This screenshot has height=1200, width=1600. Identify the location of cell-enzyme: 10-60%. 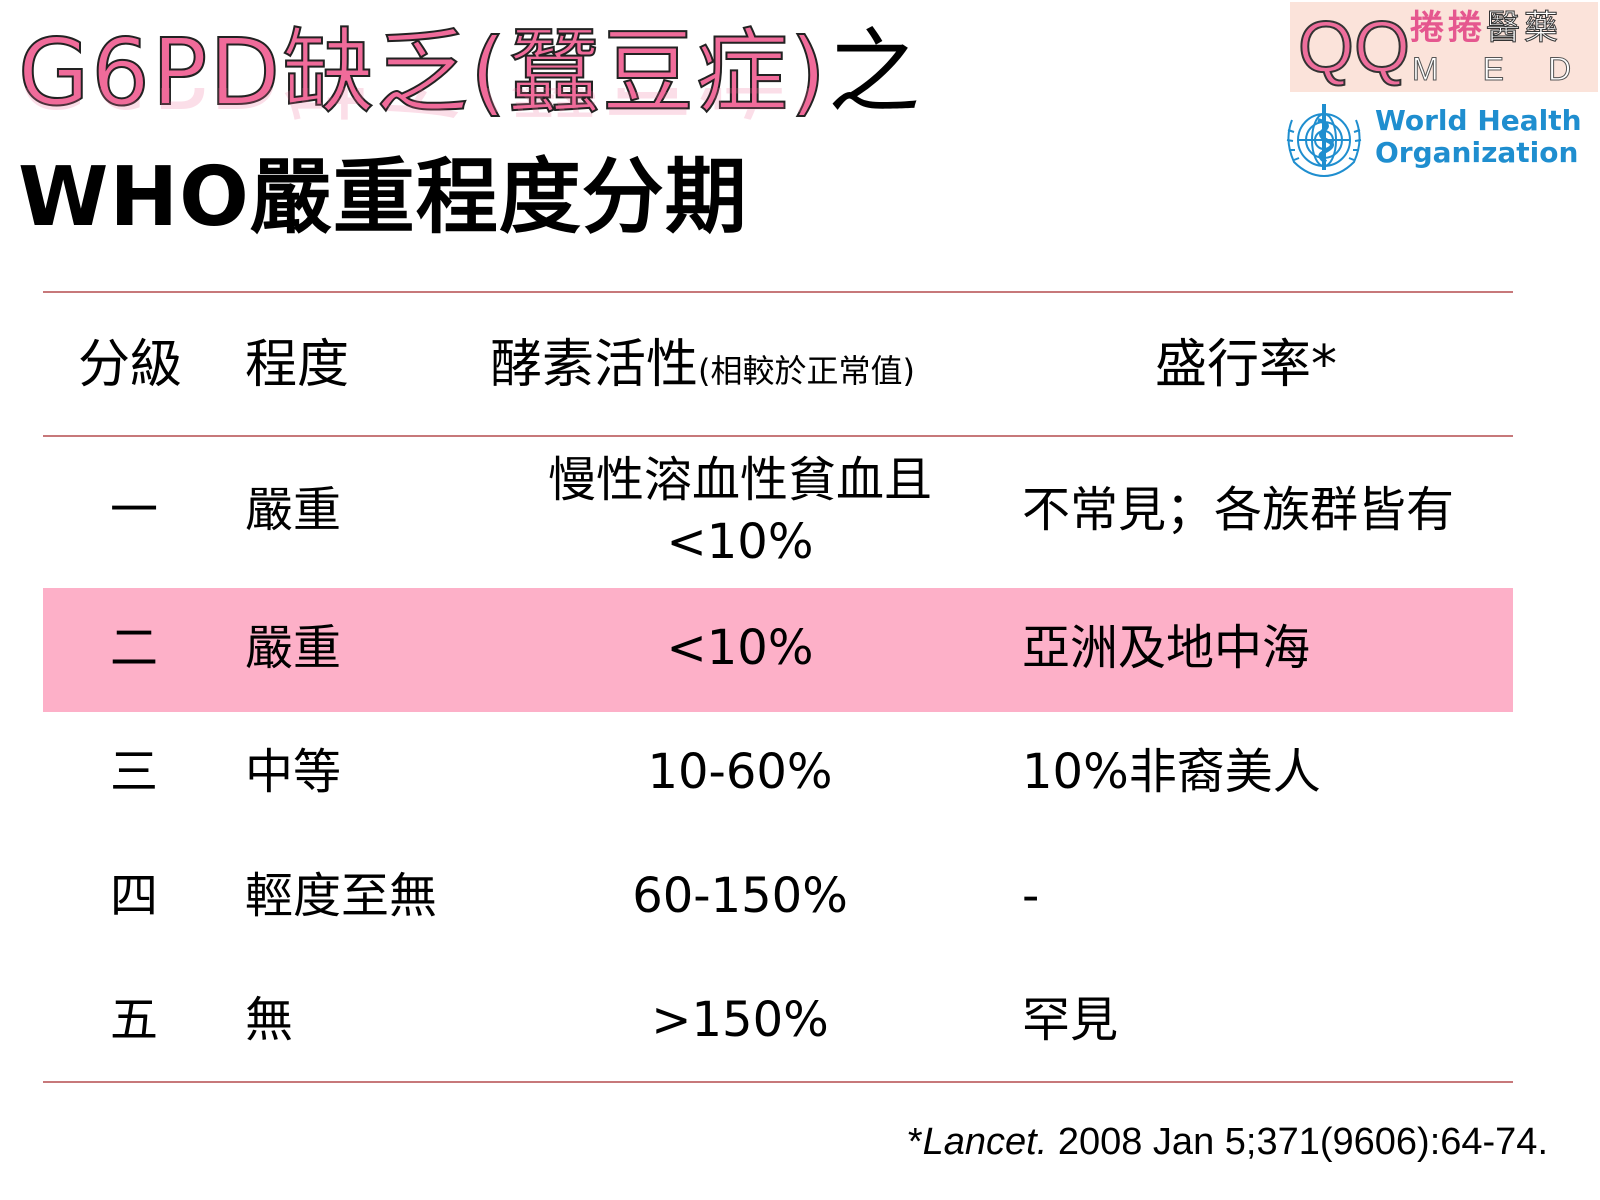
(740, 772).